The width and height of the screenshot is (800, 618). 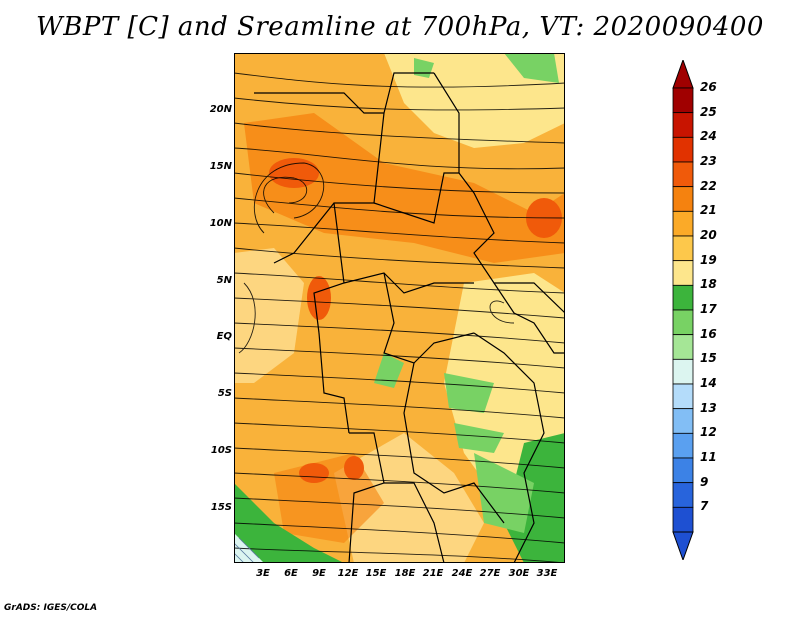 What do you see at coordinates (409, 498) in the screenshot?
I see `field-19-south` at bounding box center [409, 498].